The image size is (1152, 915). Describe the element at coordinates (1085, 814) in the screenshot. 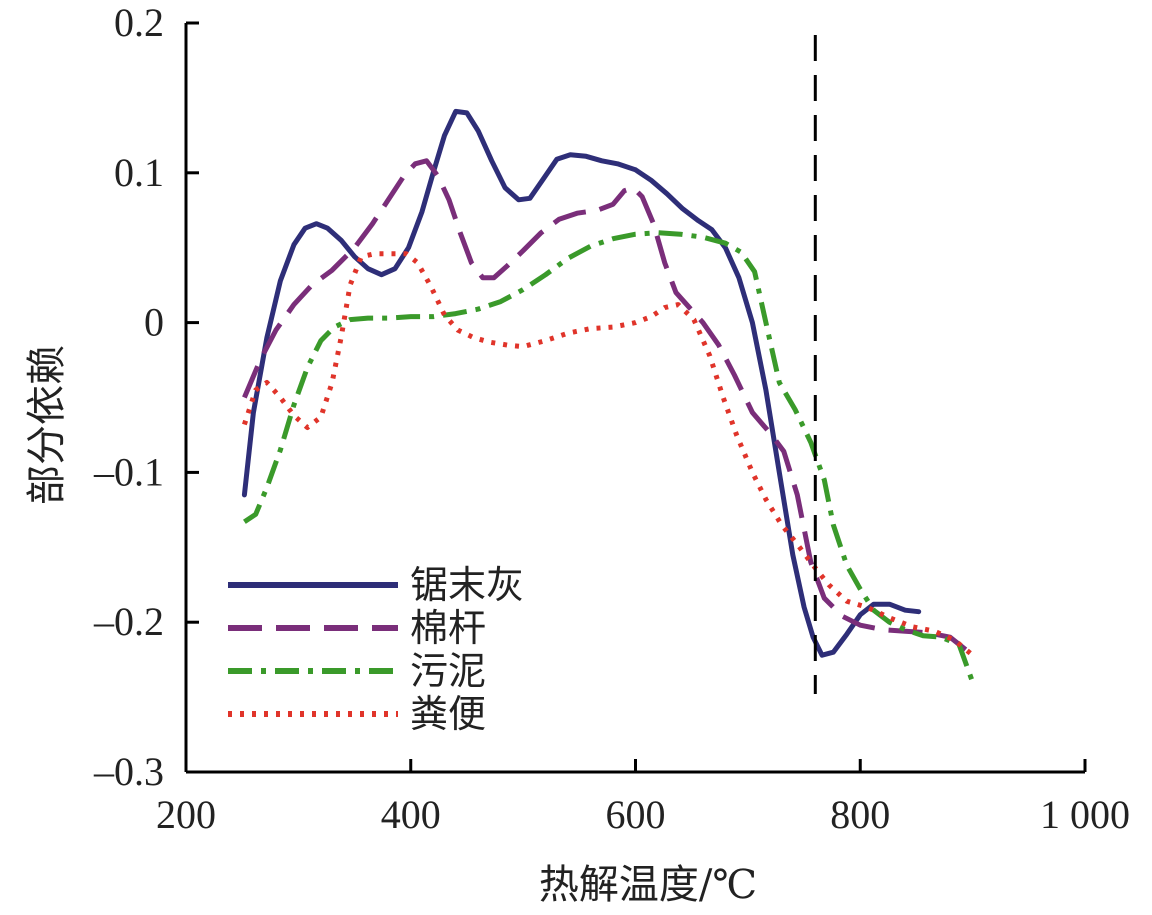

I see `x-tick-label: 1 000` at that location.